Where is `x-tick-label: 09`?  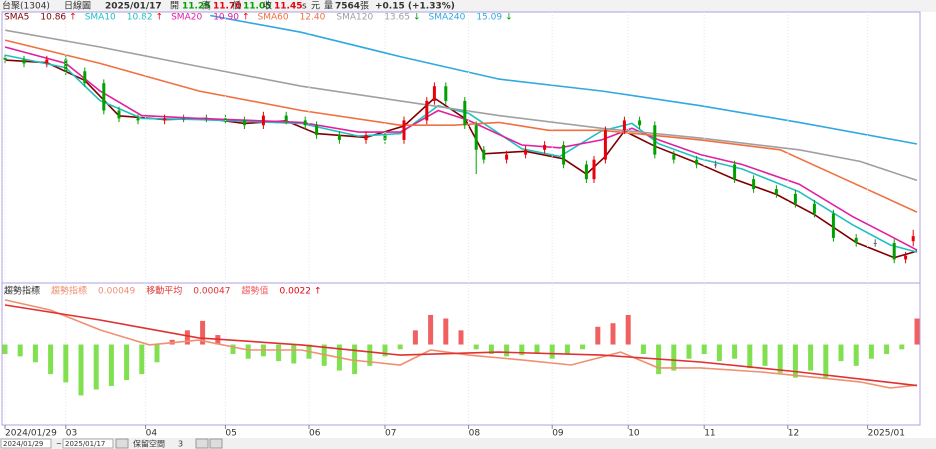 x-tick-label: 09 is located at coordinates (558, 434).